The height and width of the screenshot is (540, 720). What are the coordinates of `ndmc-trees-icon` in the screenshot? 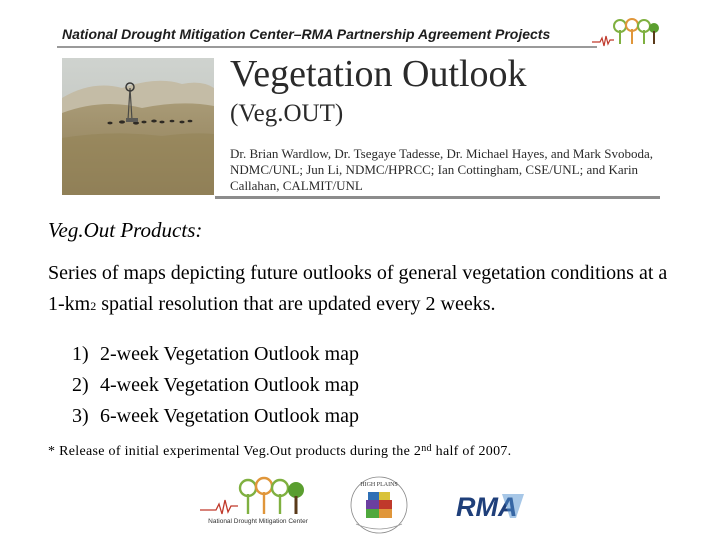 It's located at (252, 495).